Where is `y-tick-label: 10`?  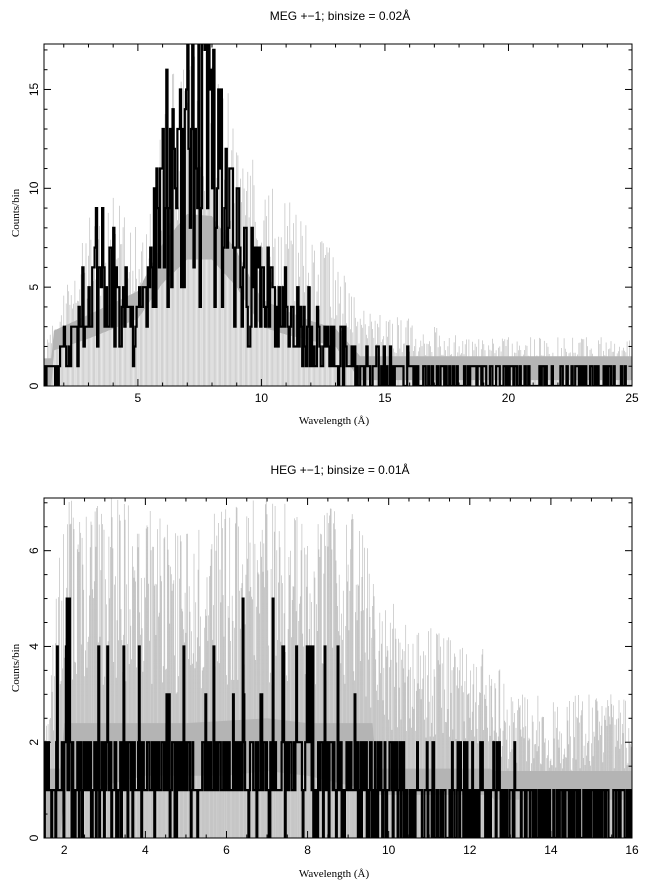 y-tick-label: 10 is located at coordinates (34, 188).